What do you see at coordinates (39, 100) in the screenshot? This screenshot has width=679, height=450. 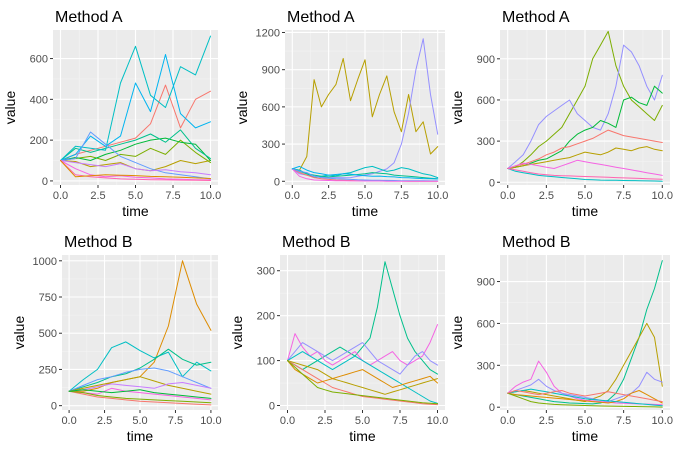 I see `y-tick-label: 400` at bounding box center [39, 100].